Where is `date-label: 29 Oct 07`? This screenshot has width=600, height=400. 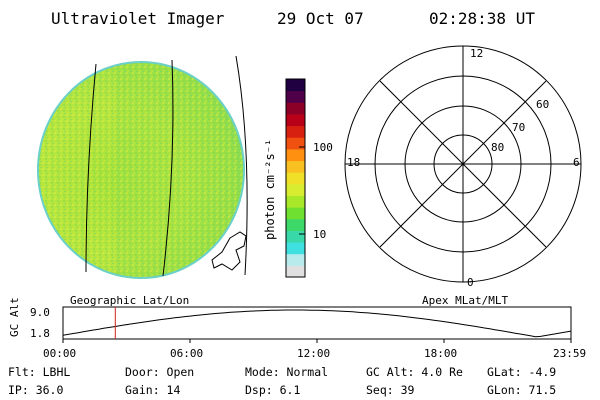 date-label: 29 Oct 07 is located at coordinates (320, 18).